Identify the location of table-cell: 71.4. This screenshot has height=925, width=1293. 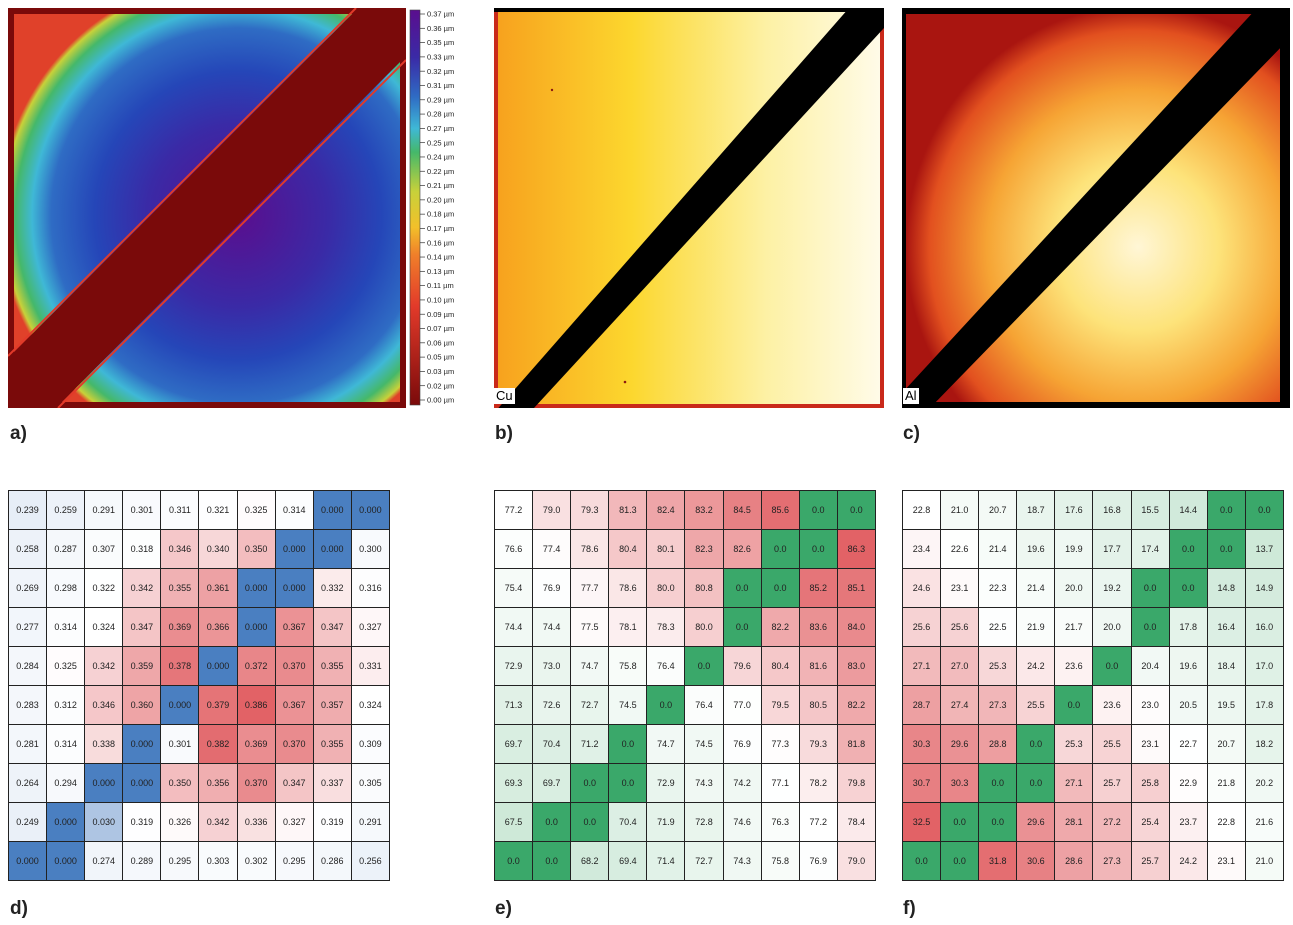
(666, 861).